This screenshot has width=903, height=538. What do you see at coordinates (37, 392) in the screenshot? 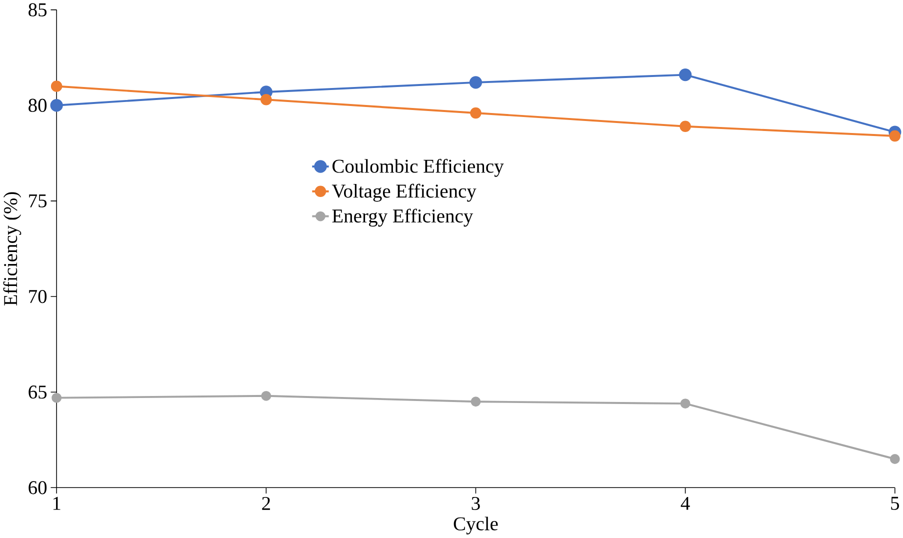
I see `y-tick-label: 65` at bounding box center [37, 392].